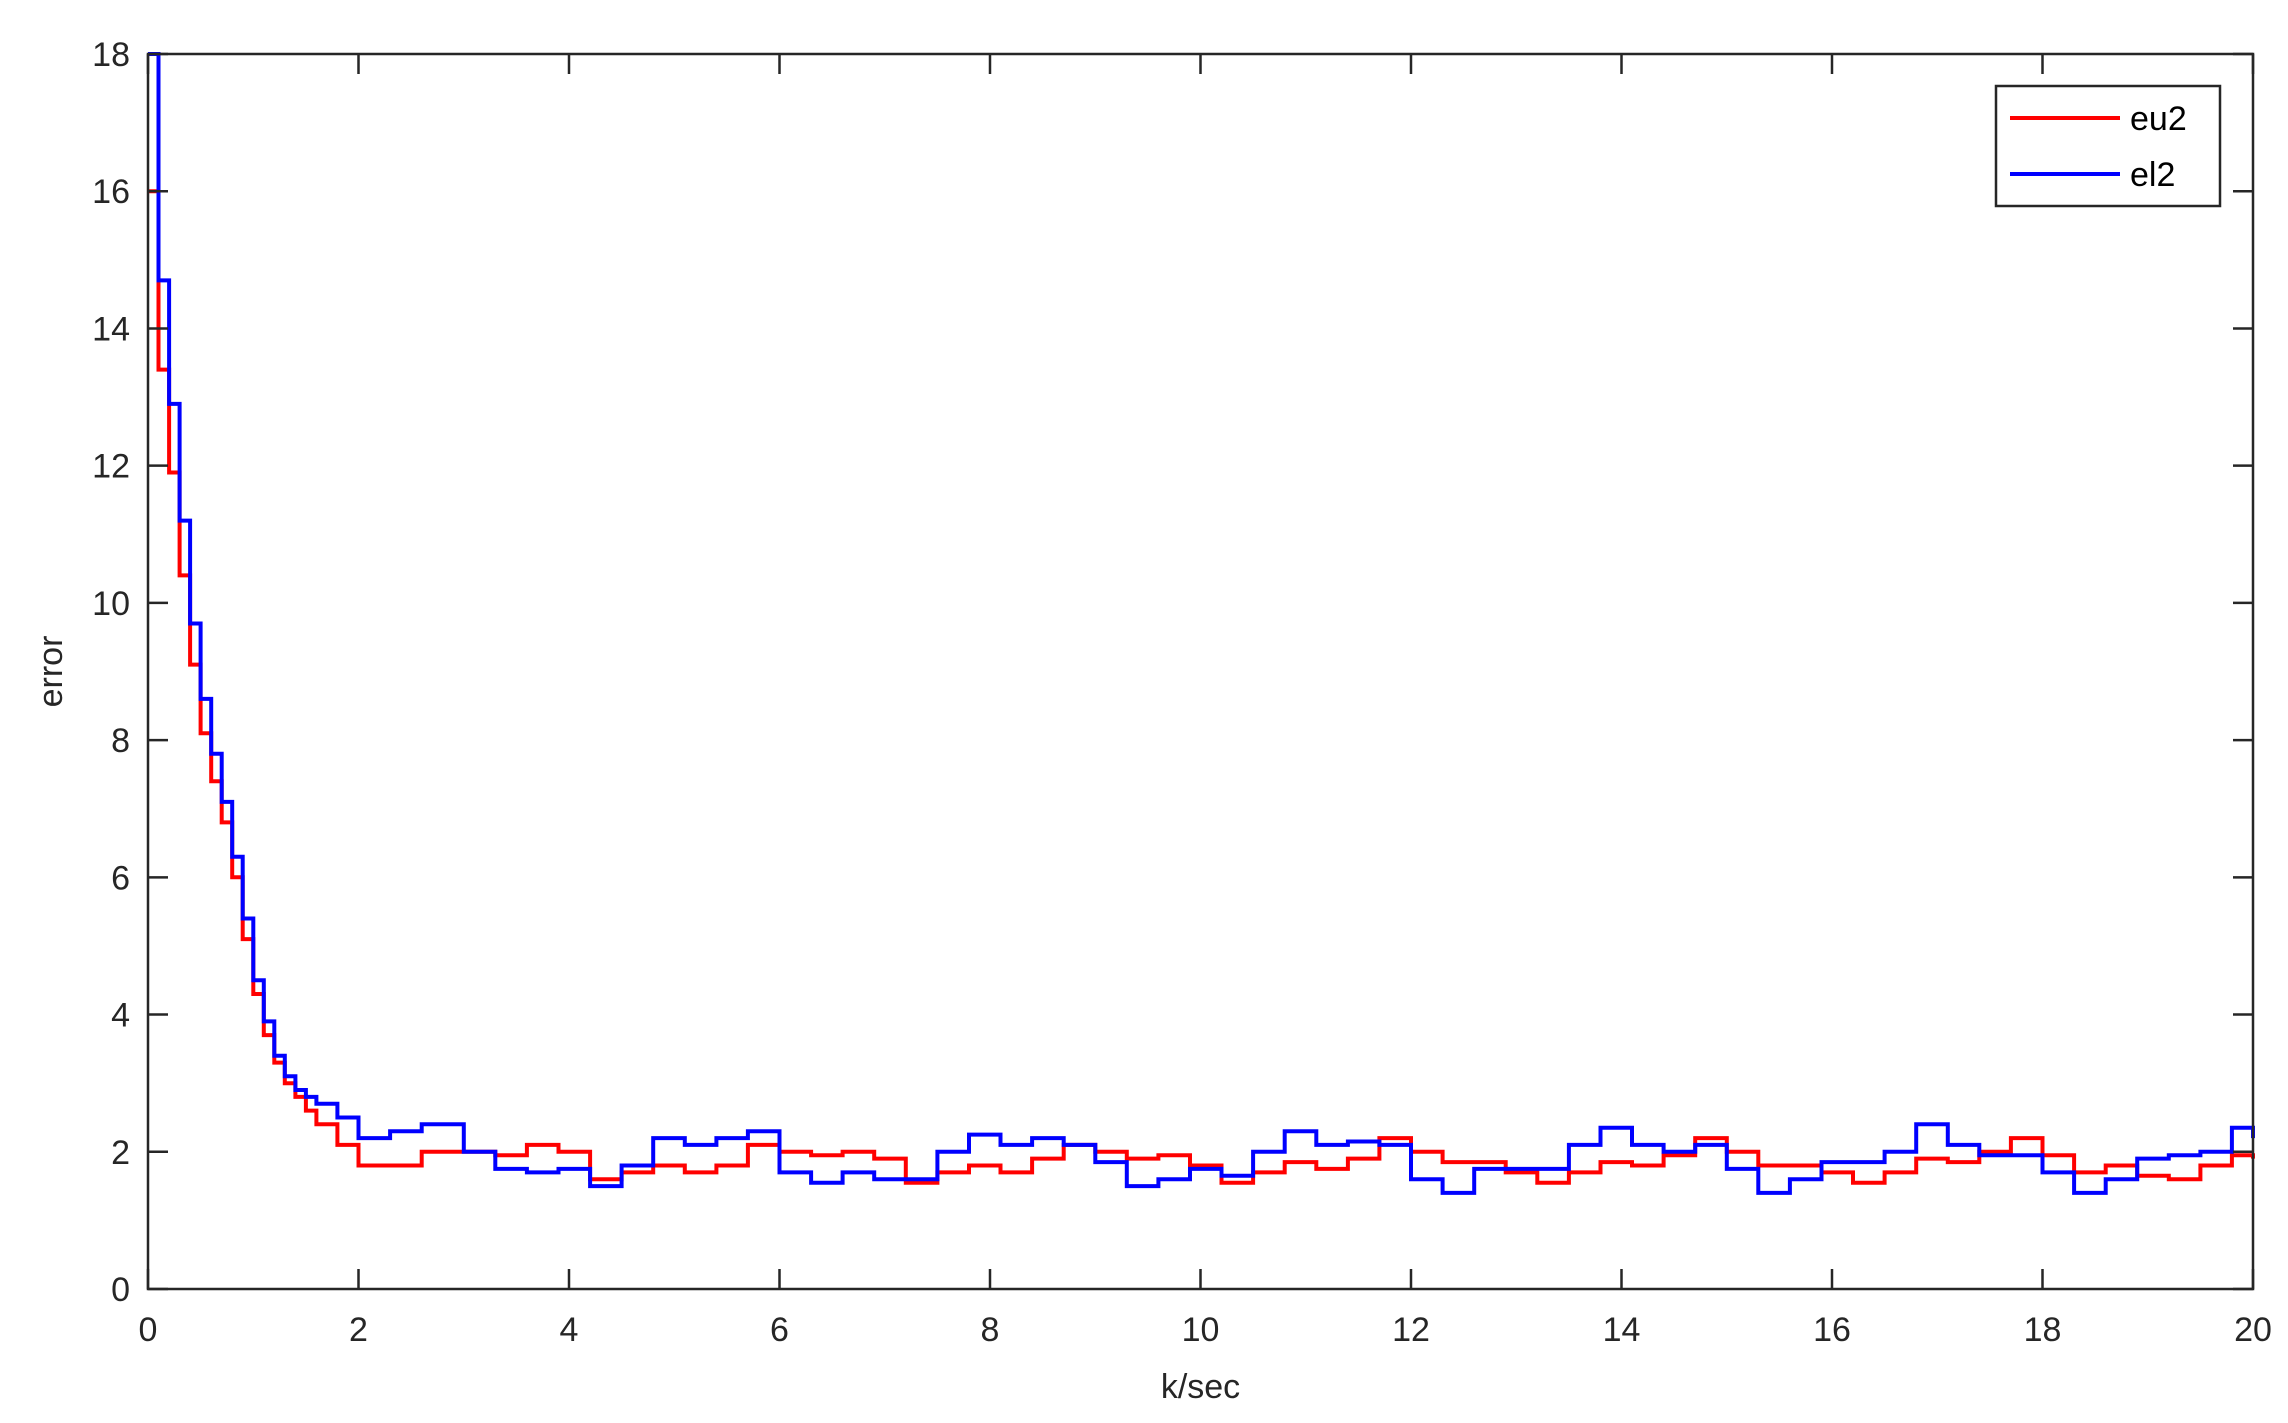 The height and width of the screenshot is (1423, 2288). Describe the element at coordinates (148, 1330) in the screenshot. I see `x-tick-label: 0` at that location.